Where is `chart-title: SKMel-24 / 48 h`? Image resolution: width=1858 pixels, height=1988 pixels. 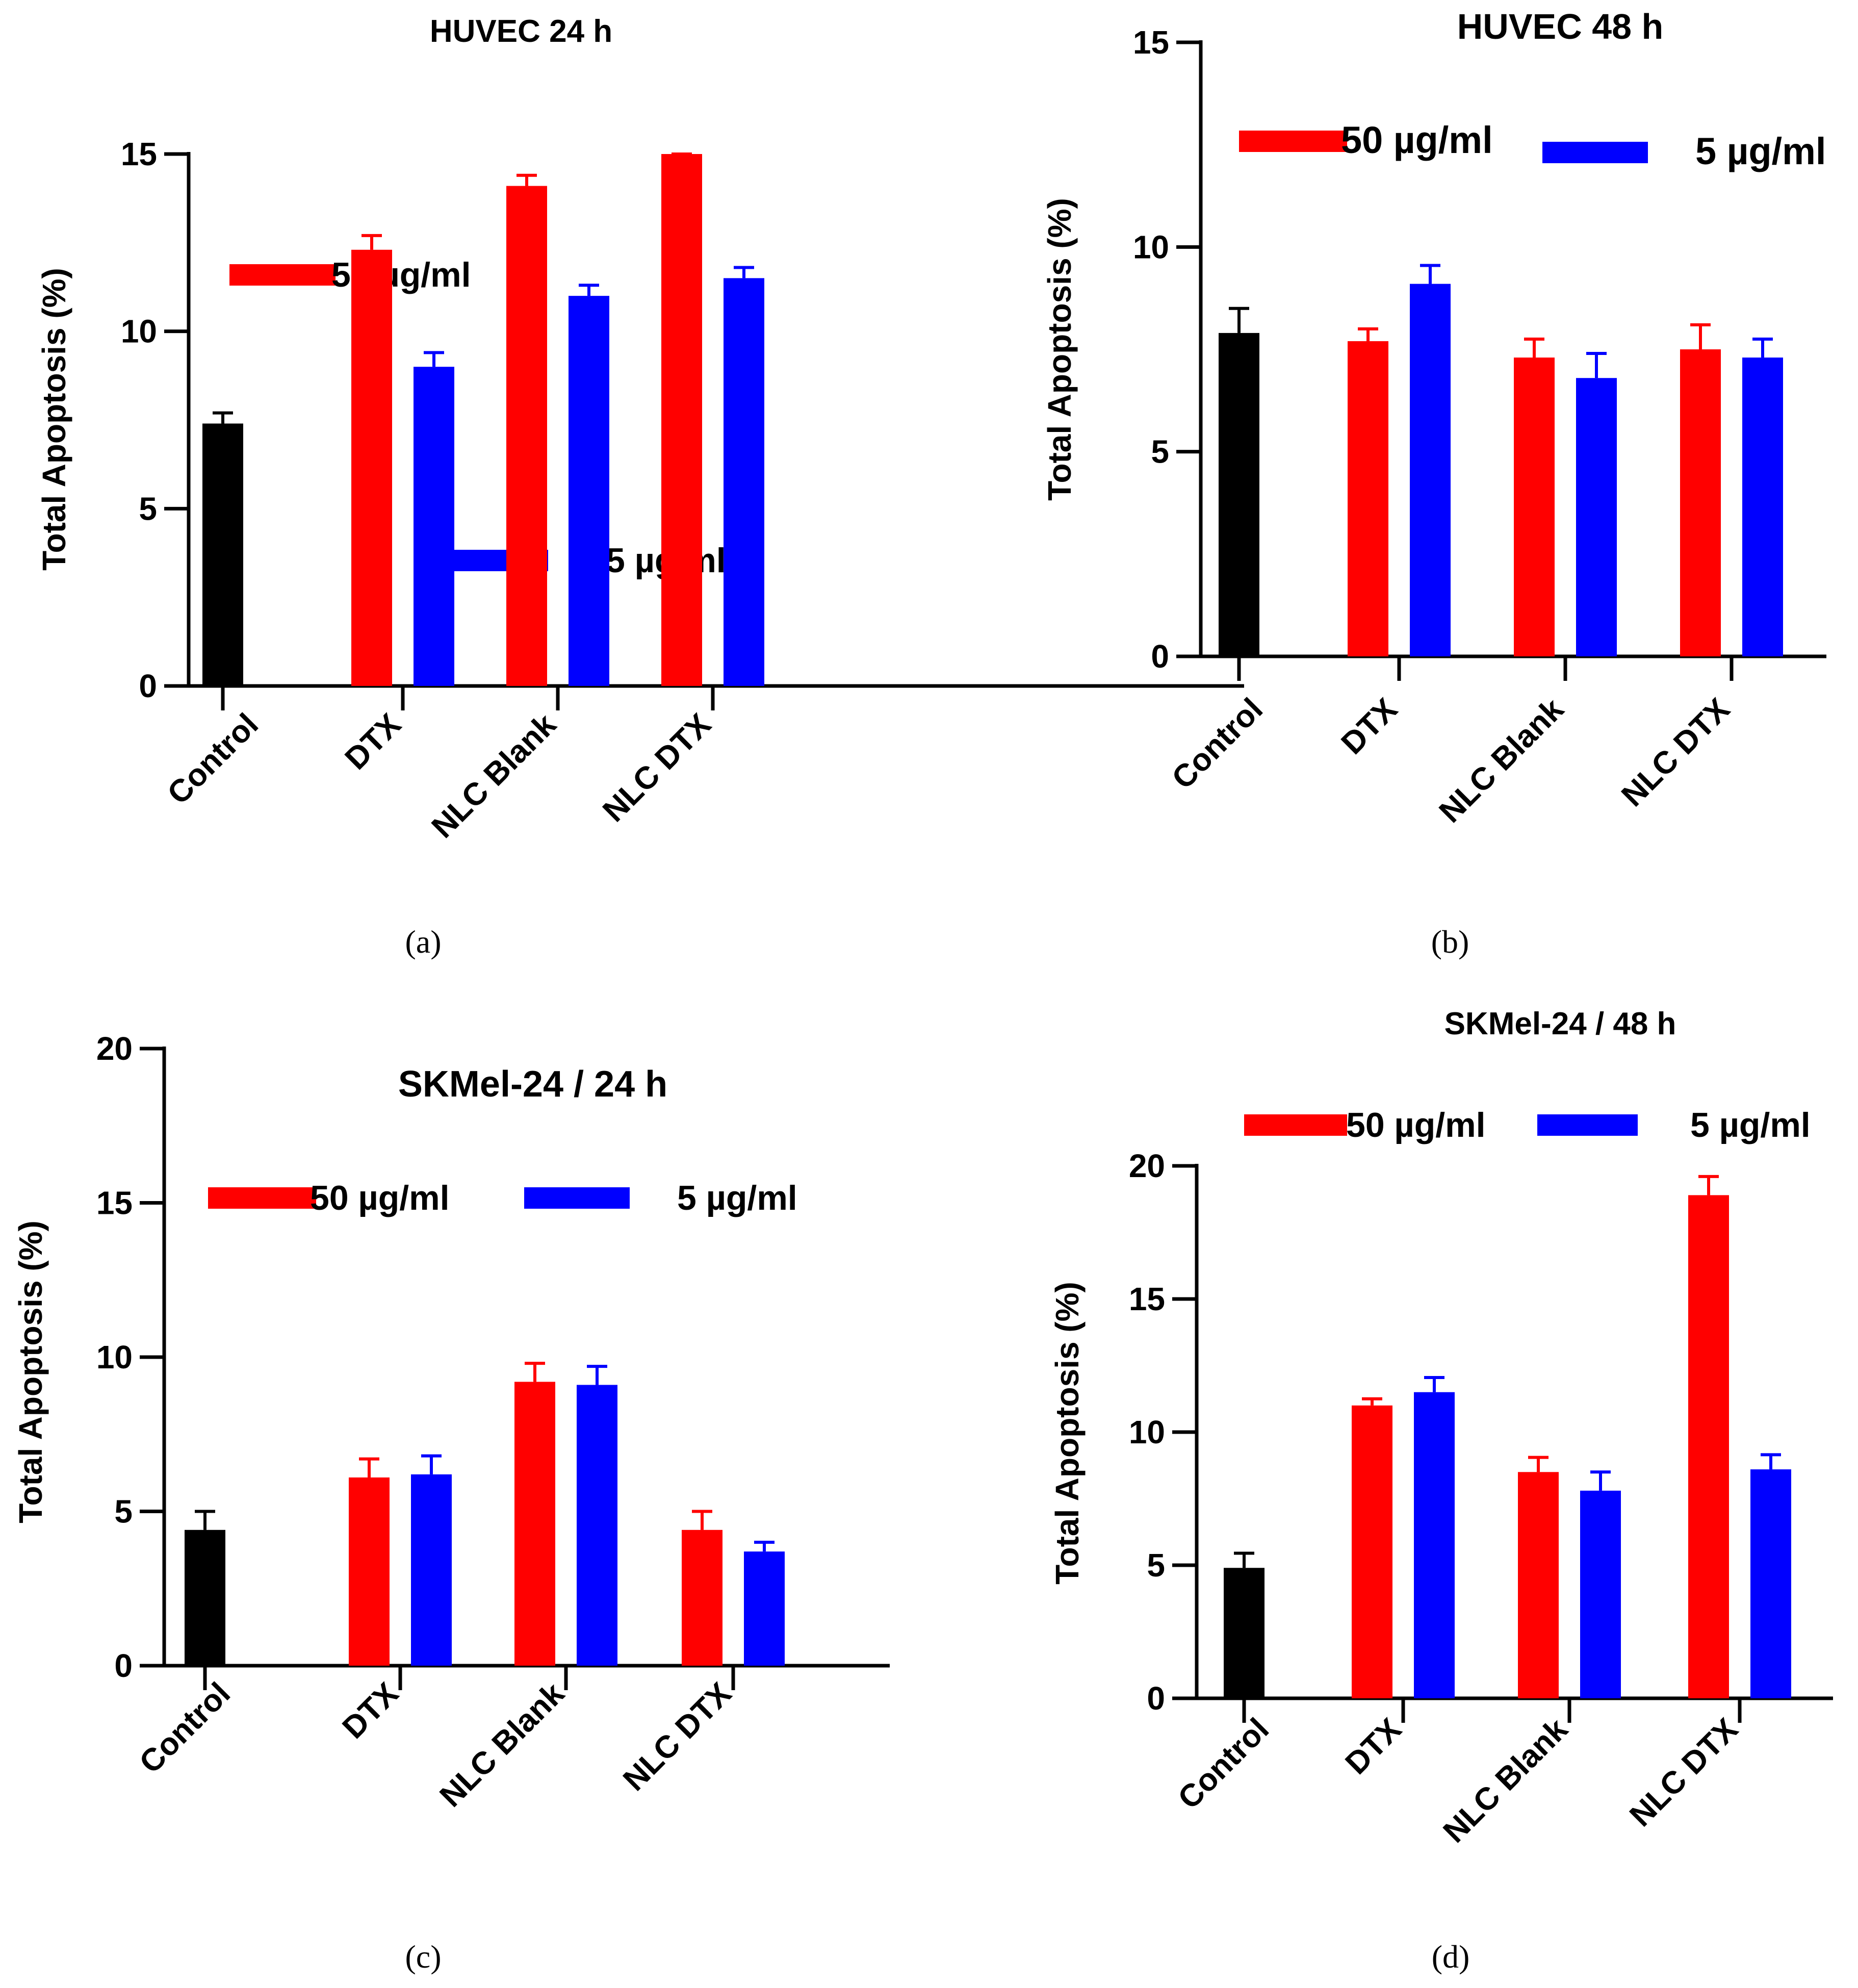 chart-title: SKMel-24 / 48 h is located at coordinates (1560, 1024).